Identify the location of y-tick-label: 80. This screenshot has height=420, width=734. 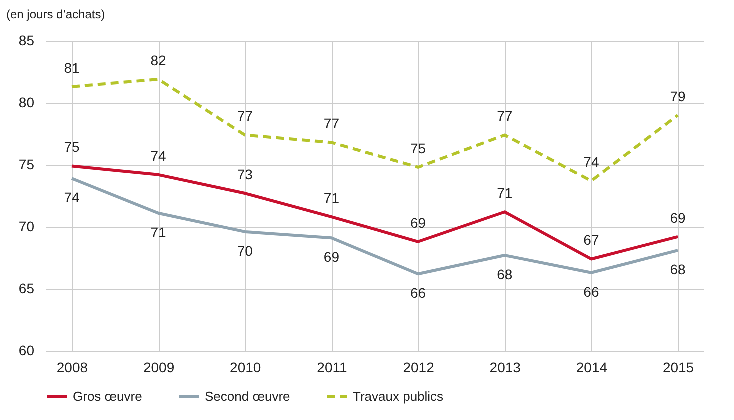
(26, 102).